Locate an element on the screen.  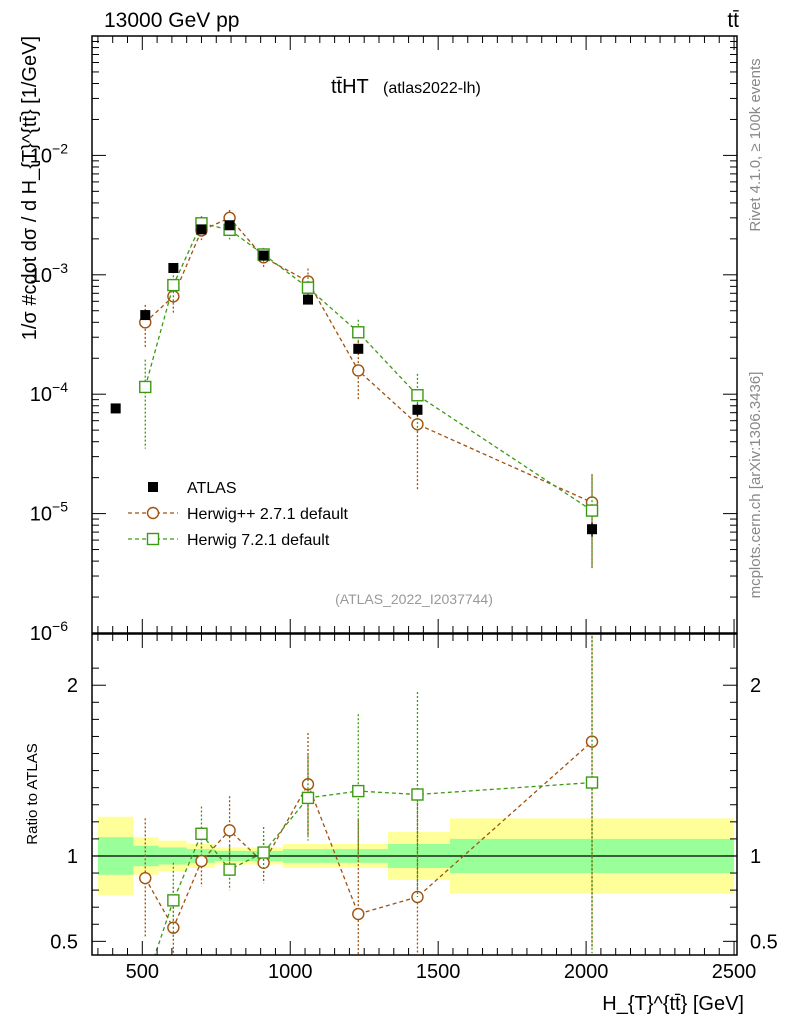
x-tick-label: 1500 is located at coordinates (438, 972).